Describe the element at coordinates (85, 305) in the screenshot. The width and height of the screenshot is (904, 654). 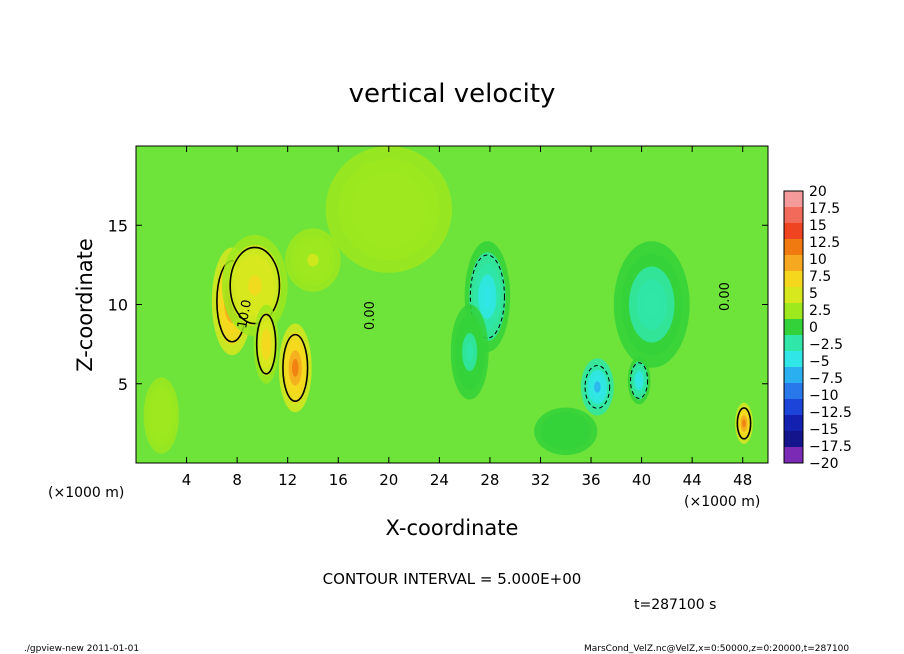
I see `y-axis-label: Z-coordinate` at that location.